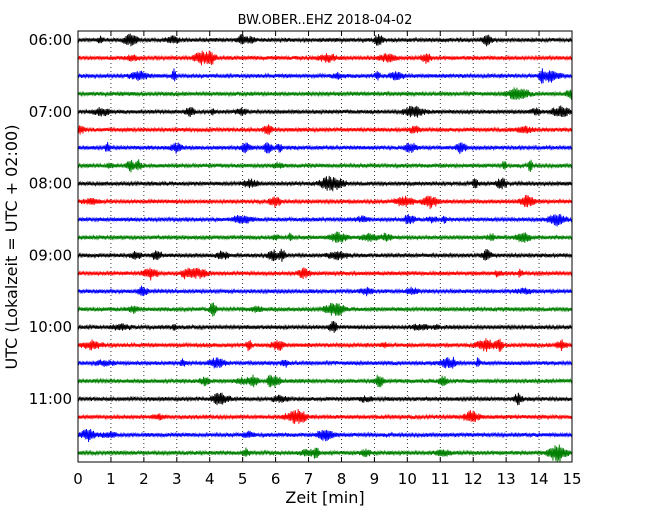 The width and height of the screenshot is (650, 520). I want to click on x-tick-label: 11, so click(440, 479).